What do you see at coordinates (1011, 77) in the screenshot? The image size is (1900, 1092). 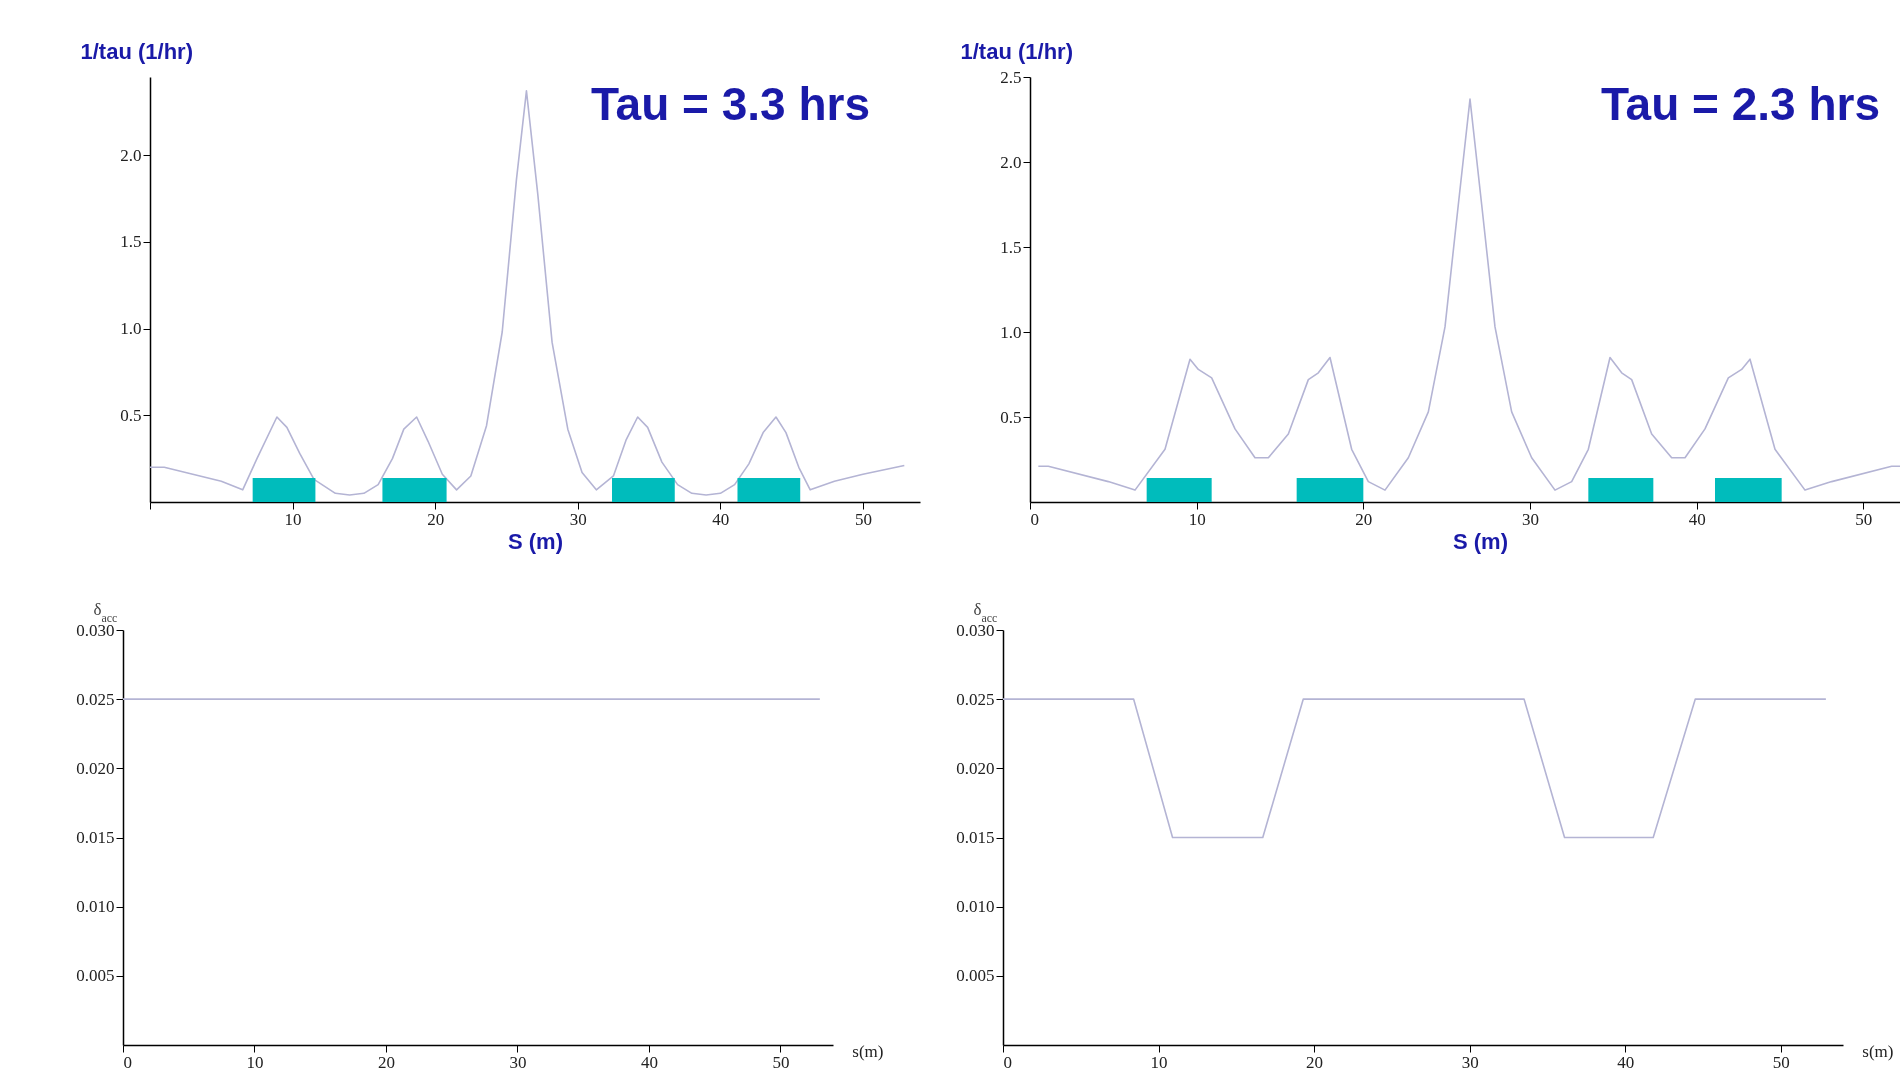 I see `y-tick-label: 2.5` at bounding box center [1011, 77].